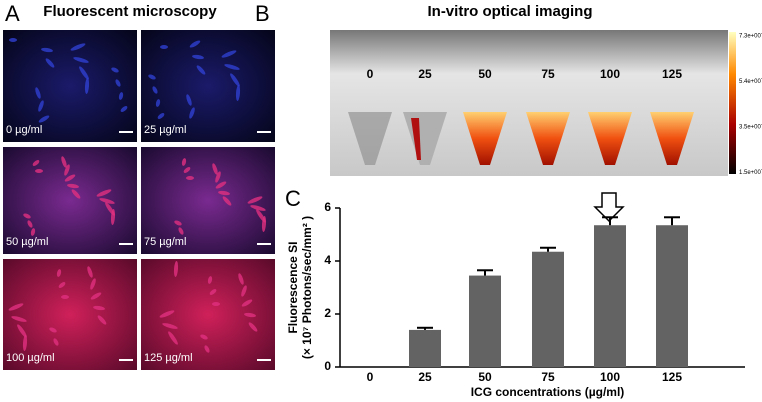 The image size is (762, 402). I want to click on colorbar-label: 7.3e+007, so click(750, 37).